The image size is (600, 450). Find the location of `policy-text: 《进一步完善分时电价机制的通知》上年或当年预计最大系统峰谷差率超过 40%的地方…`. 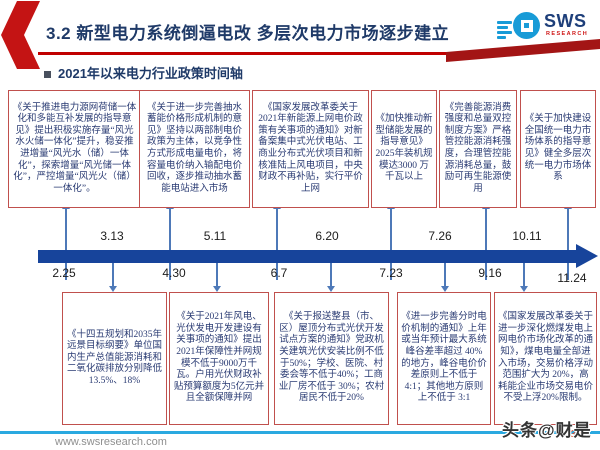

policy-text: 《进一步完善分时电价机制的通知》上年或当年预计最大系统峰谷差率超过 40%的地方… is located at coordinates (444, 358).